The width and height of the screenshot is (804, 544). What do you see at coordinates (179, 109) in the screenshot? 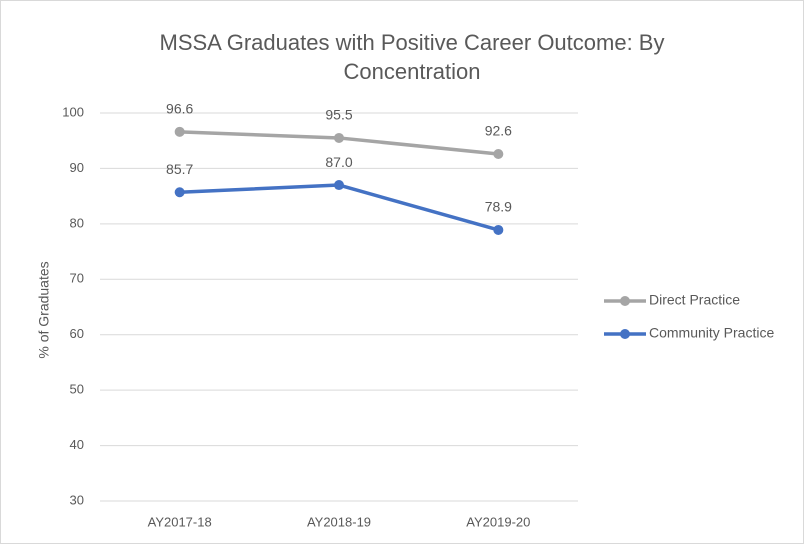
I see `data-label: 96.6` at bounding box center [179, 109].